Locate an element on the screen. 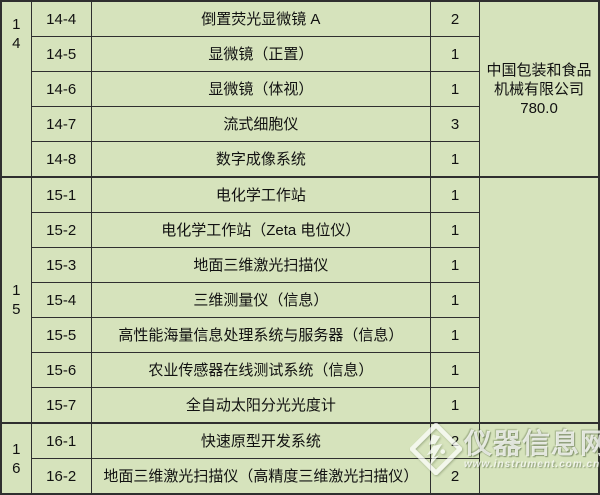  table-row: 15-4 三维测量仪（信息） 1 is located at coordinates (300, 300).